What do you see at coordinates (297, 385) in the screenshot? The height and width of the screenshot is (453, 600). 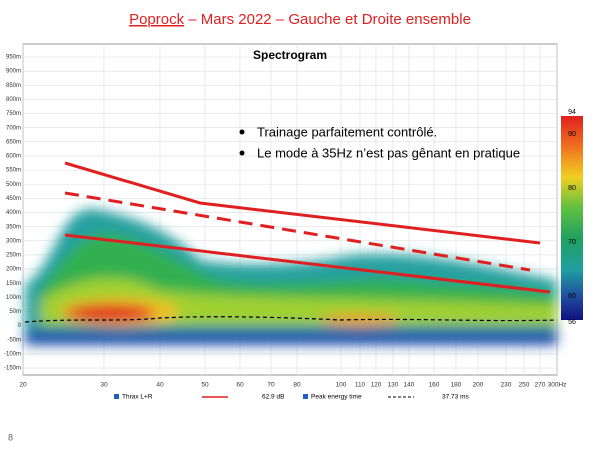 I see `x-label: 80` at bounding box center [297, 385].